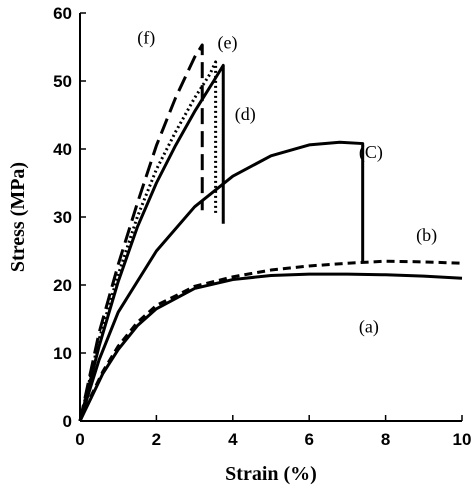 This screenshot has height=494, width=474. I want to click on y-tick-label: 10, so click(62, 353).